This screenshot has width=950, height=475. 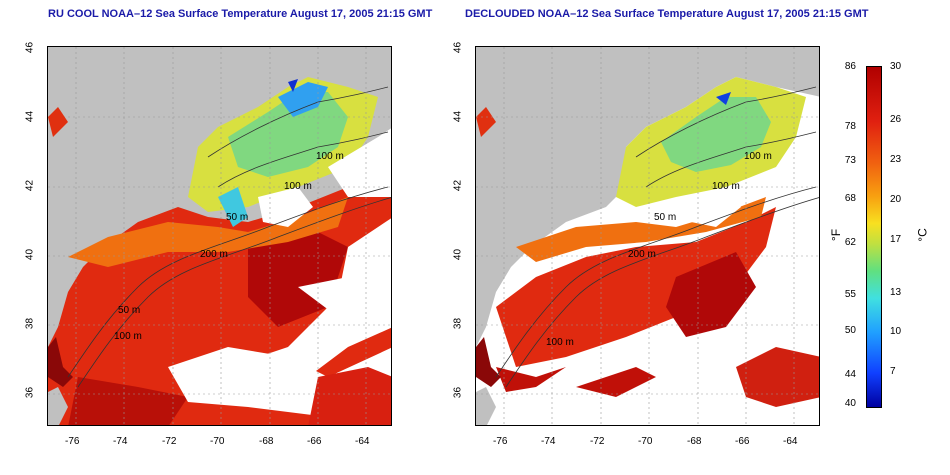 What do you see at coordinates (896, 239) in the screenshot?
I see `colorbar-c-tick: 17` at bounding box center [896, 239].